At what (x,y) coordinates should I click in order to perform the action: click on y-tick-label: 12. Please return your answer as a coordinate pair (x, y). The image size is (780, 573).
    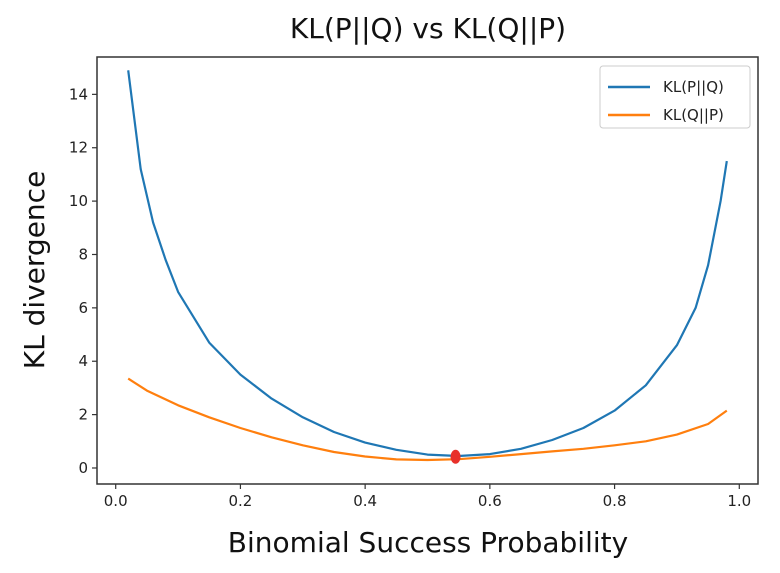
    Looking at the image, I should click on (78, 148).